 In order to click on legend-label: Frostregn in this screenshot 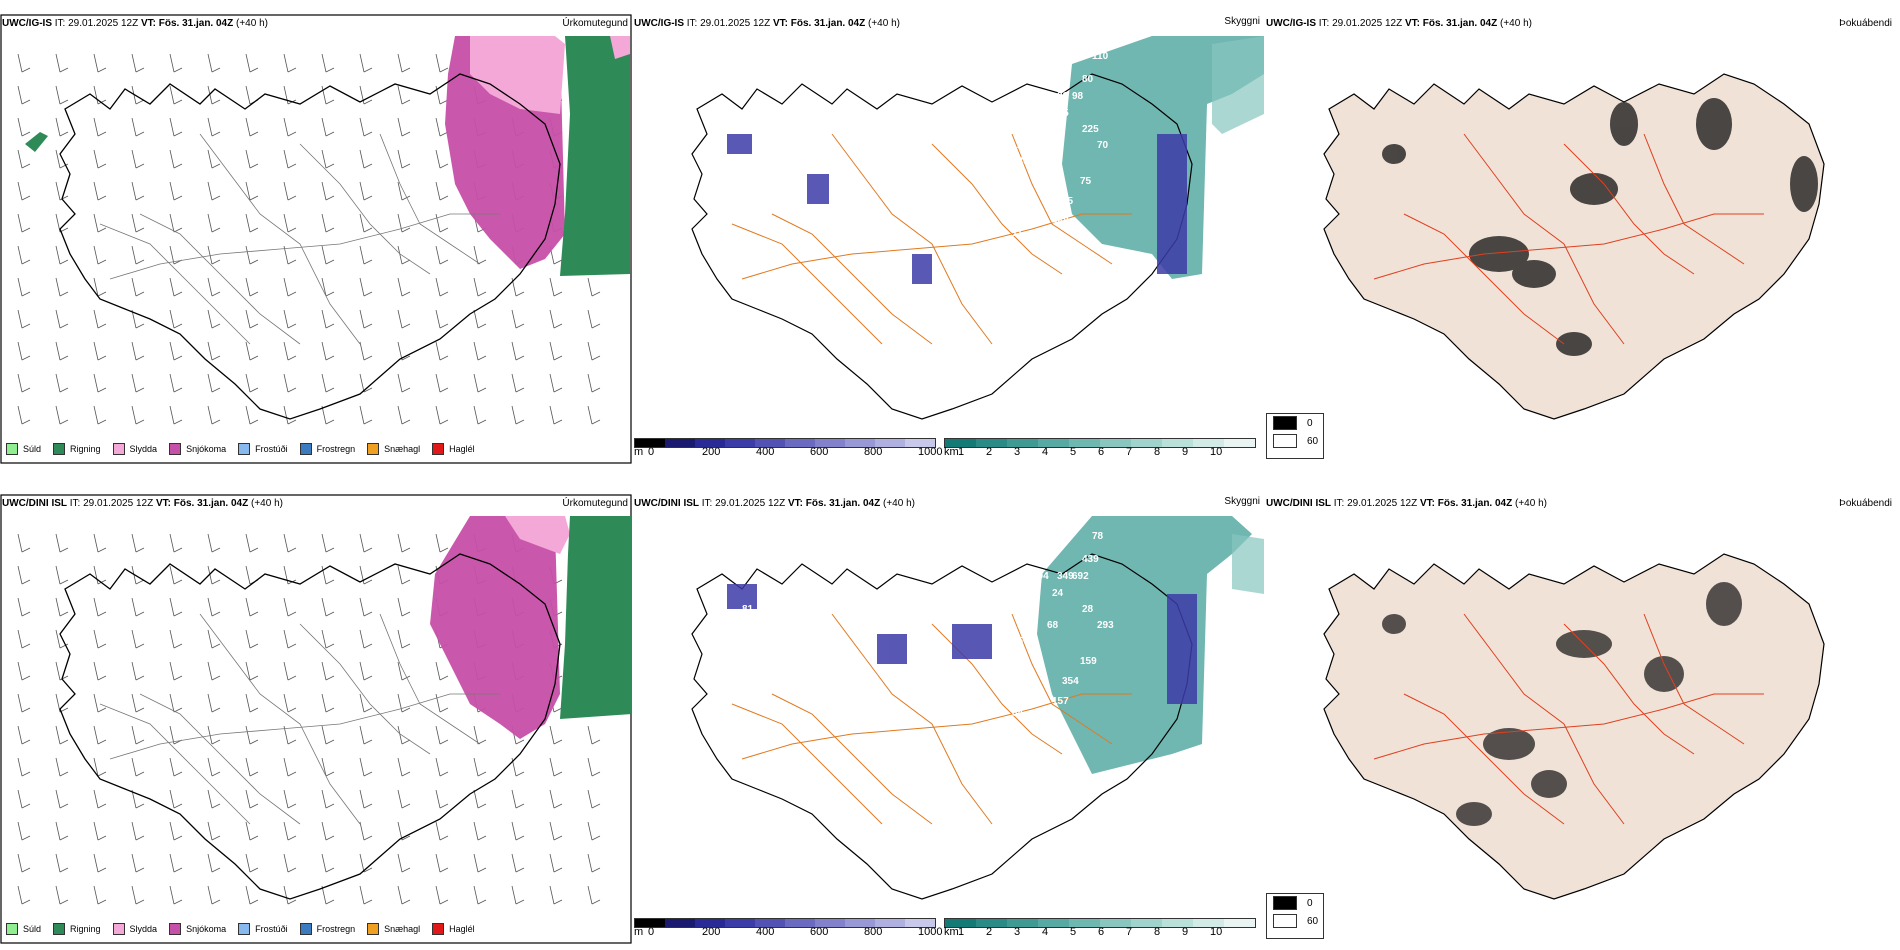, I will do `click(336, 449)`.